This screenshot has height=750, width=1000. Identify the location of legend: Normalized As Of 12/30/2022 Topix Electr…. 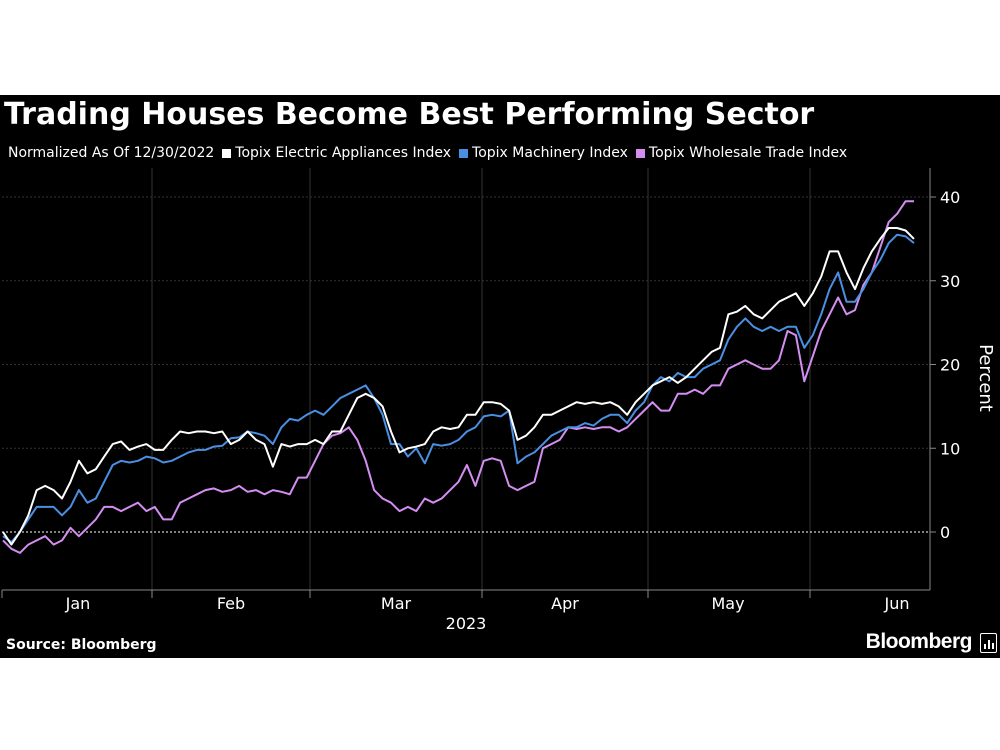
(431, 153).